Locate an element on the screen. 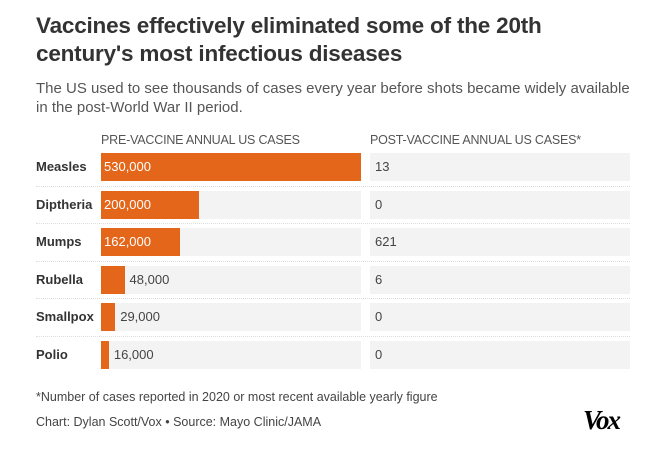  category-label: Smallpox is located at coordinates (65, 317).